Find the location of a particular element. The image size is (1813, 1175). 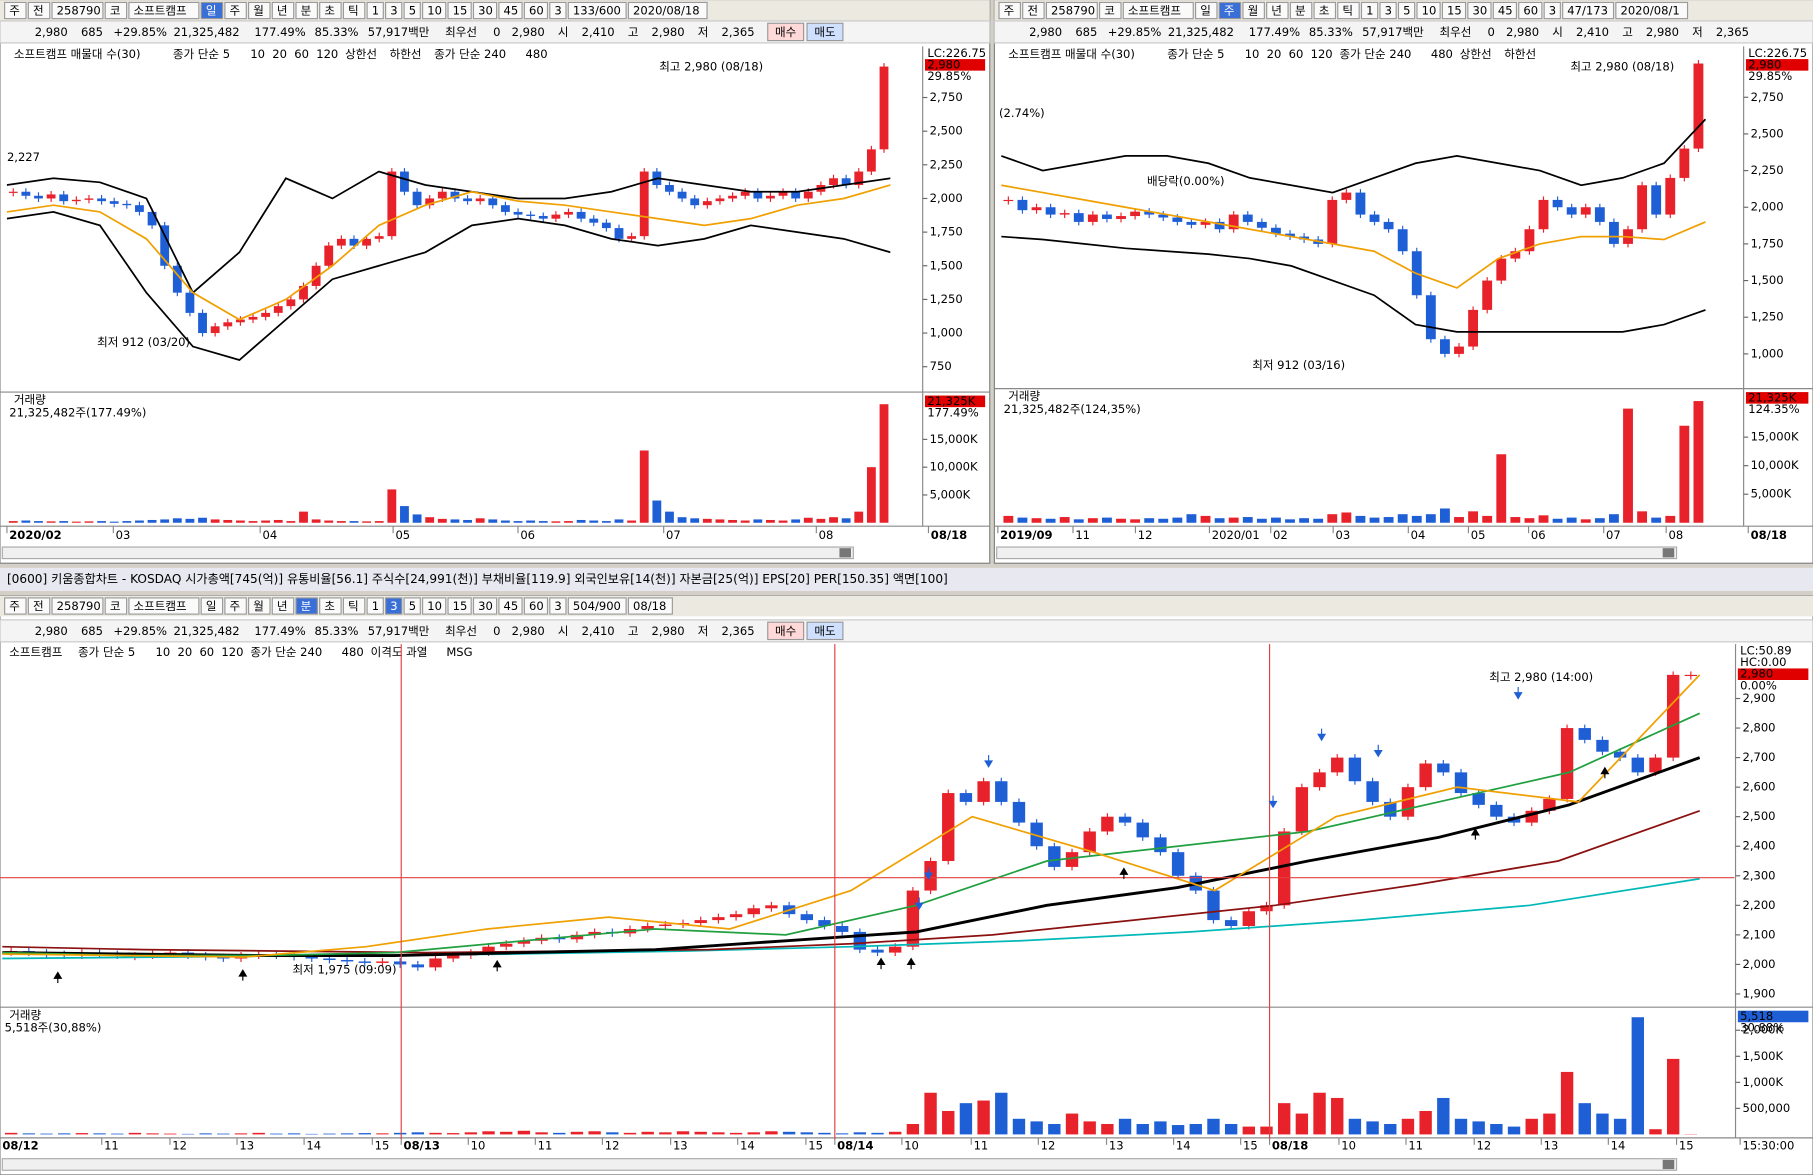

date-label: 12 is located at coordinates (1048, 1145).